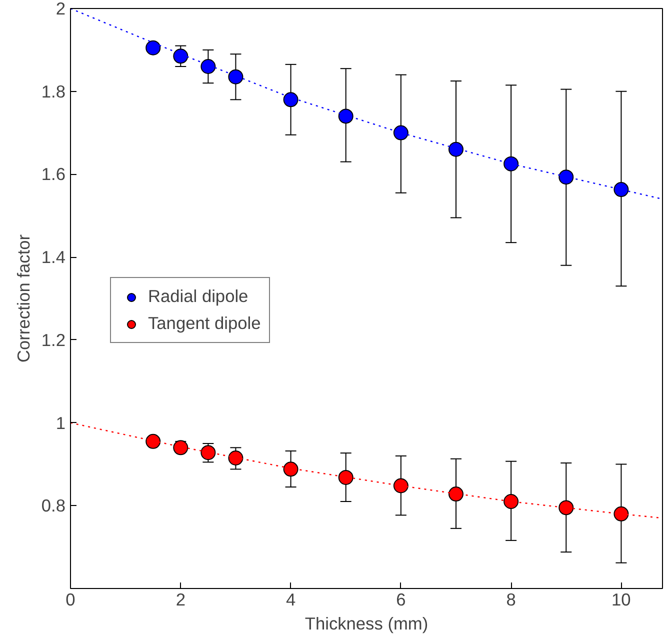  Describe the element at coordinates (53, 257) in the screenshot. I see `y-tick-label: 1.4` at that location.